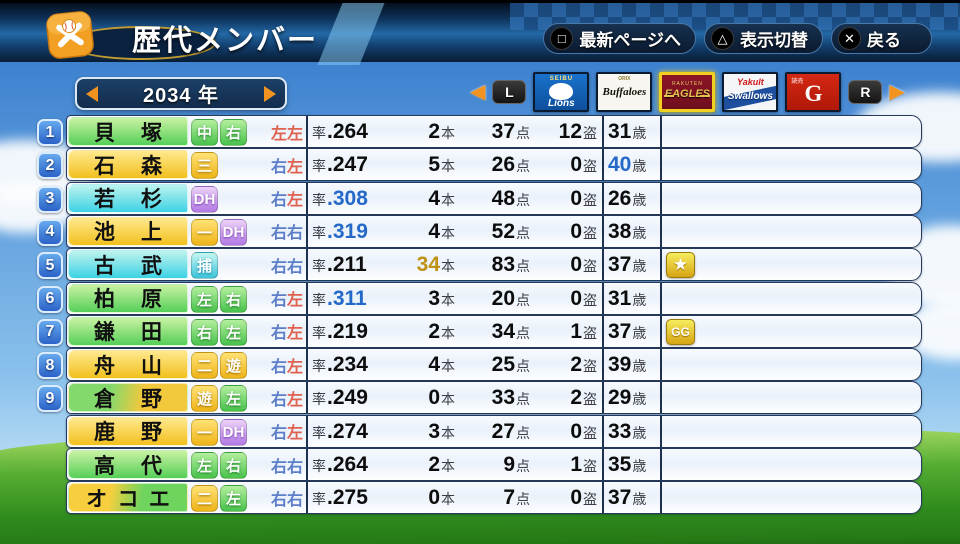 This screenshot has height=544, width=960. What do you see at coordinates (495, 264) in the screenshot?
I see `rbi-cell: 83 点` at bounding box center [495, 264].